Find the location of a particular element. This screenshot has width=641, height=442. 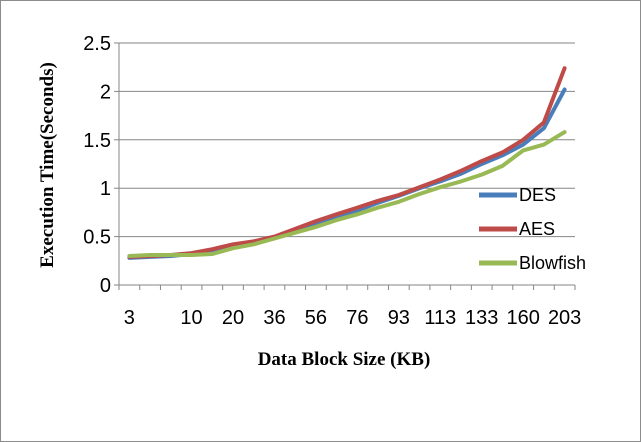

x-tick-label: 93 is located at coordinates (399, 318).